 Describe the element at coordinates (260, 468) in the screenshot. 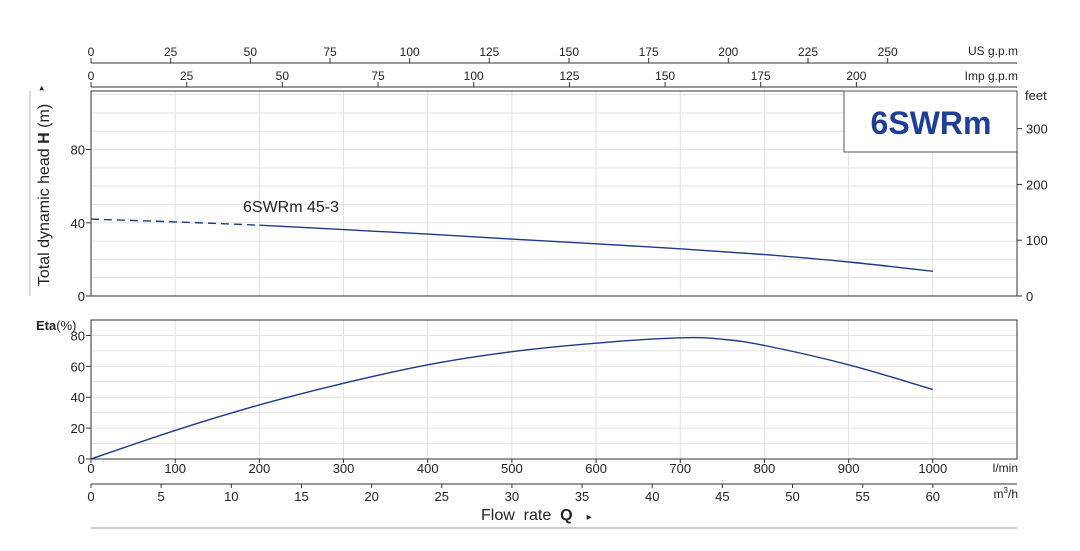

I see `lmin-tick-label: 200` at that location.